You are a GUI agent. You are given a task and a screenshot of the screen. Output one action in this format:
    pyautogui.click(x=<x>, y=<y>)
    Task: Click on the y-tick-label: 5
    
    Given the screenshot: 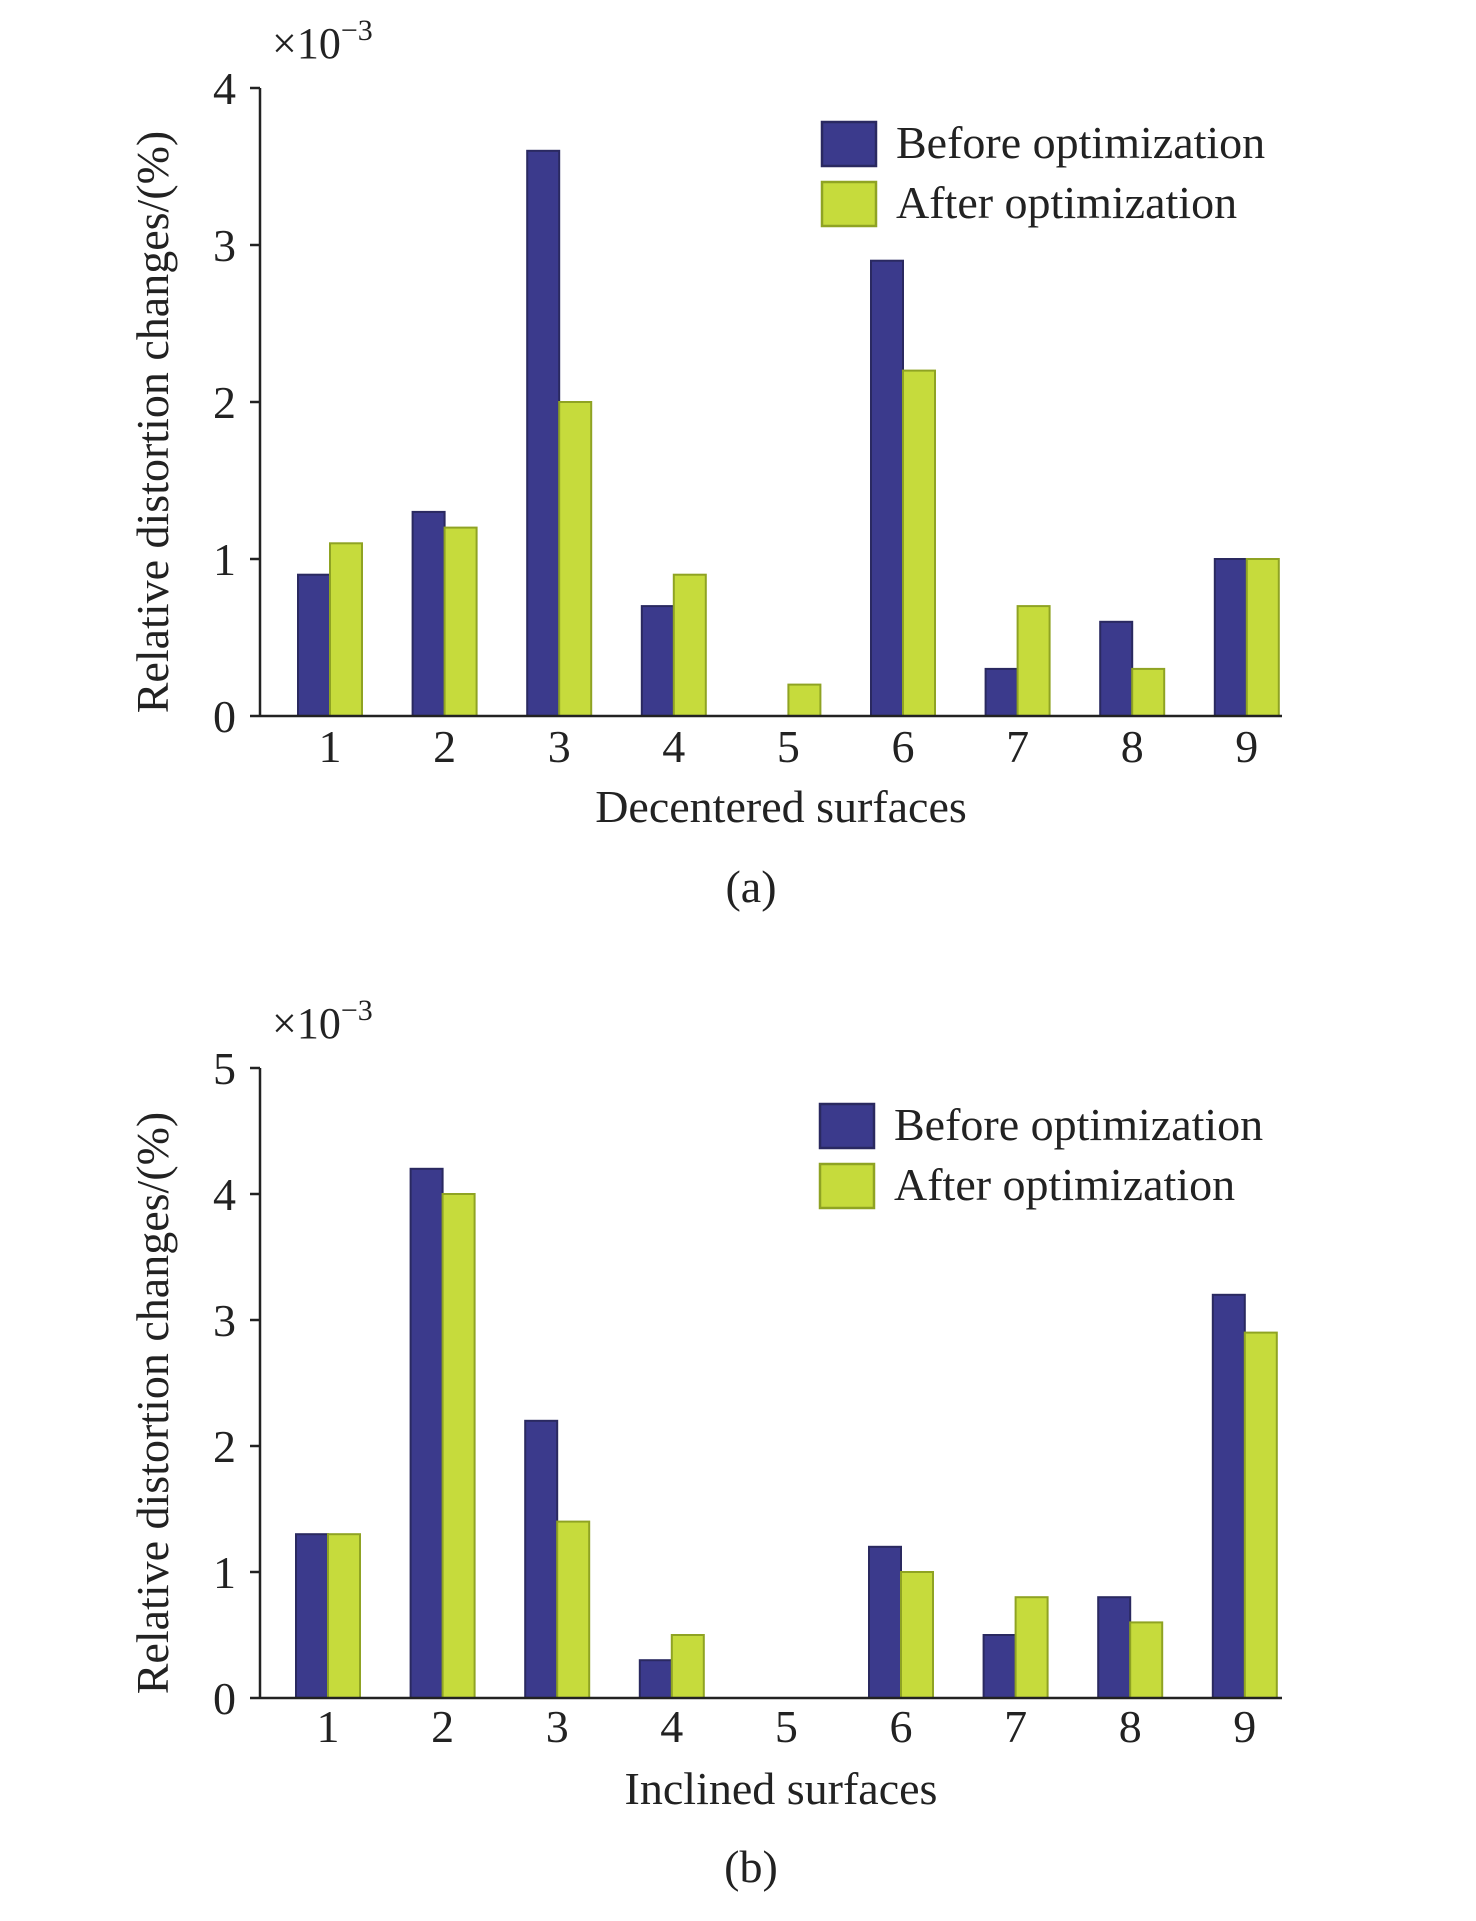 What is the action you would take?
    pyautogui.click(x=224, y=1068)
    